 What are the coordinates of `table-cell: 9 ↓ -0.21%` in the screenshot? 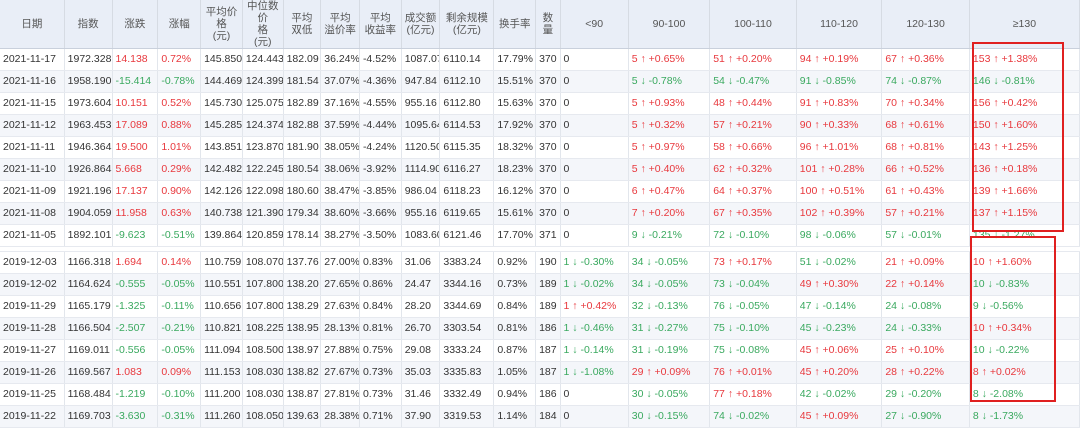 It's located at (669, 235).